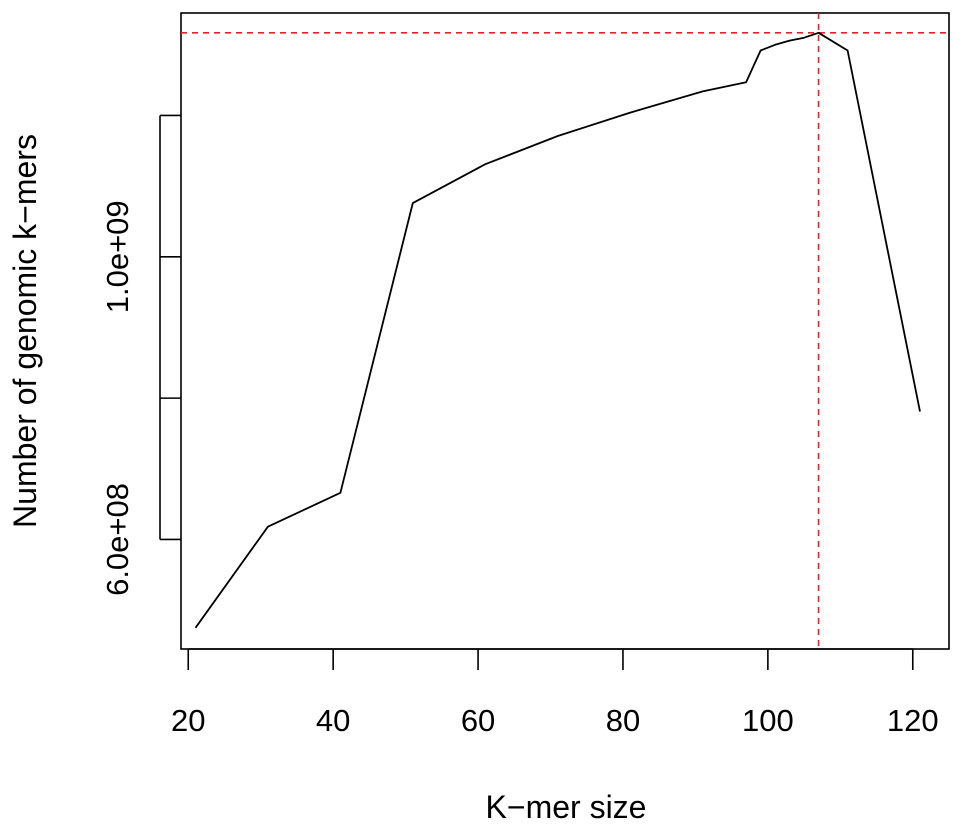  Describe the element at coordinates (140, 355) in the screenshot. I see `y-axis: 6.0e+08 1.0e+09` at that location.